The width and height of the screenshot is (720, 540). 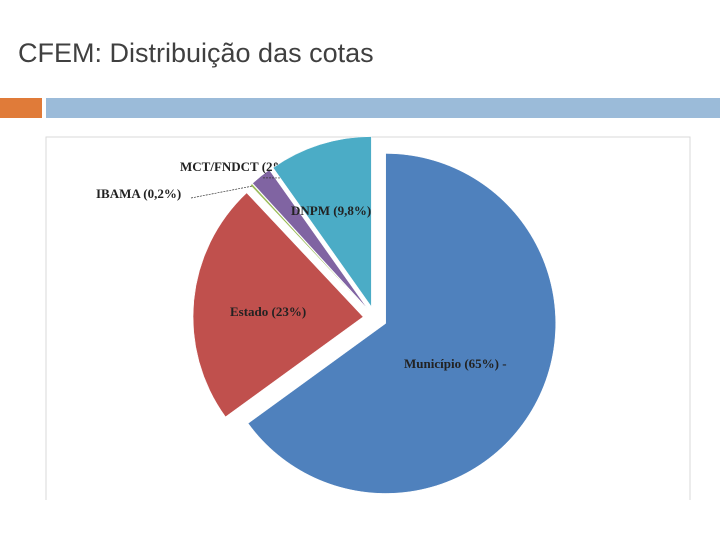 I want to click on slice-label: DNPM (9,8%), so click(x=331, y=210).